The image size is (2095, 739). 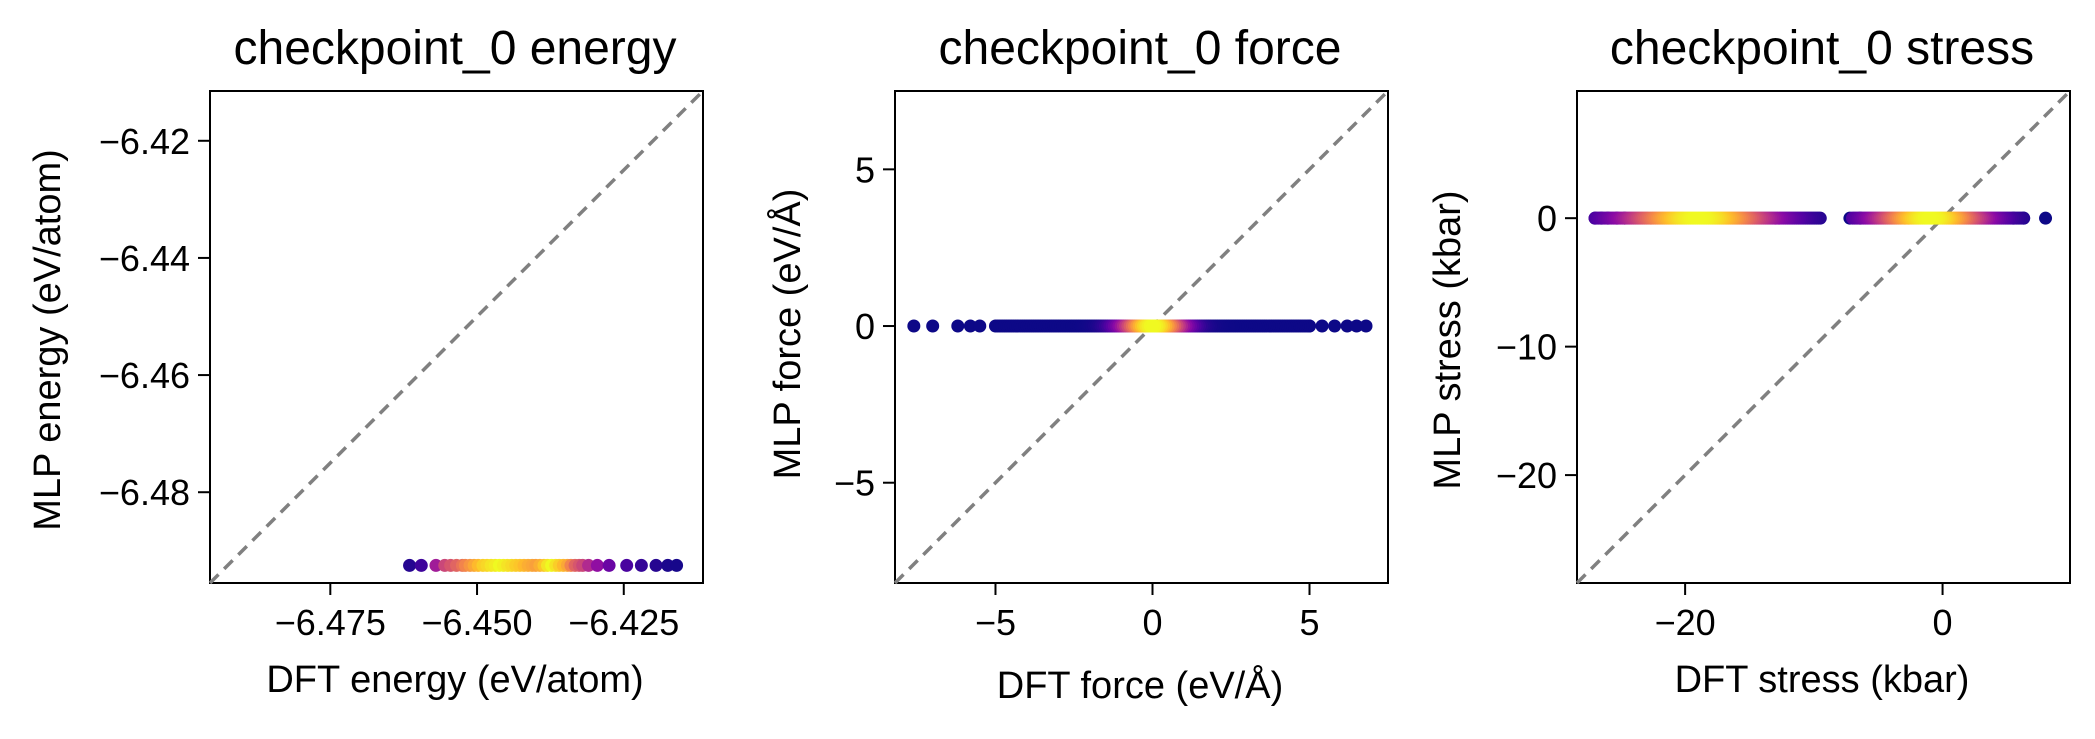 I want to click on chart-title: checkpoint_0 force, so click(x=1140, y=48).